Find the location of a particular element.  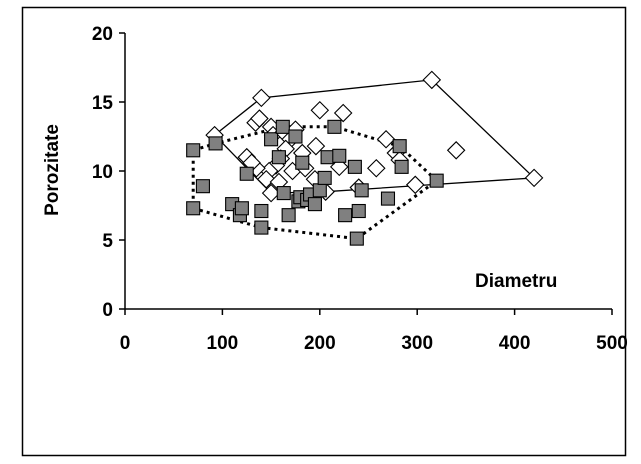

x-tick-label: 500 is located at coordinates (612, 343).